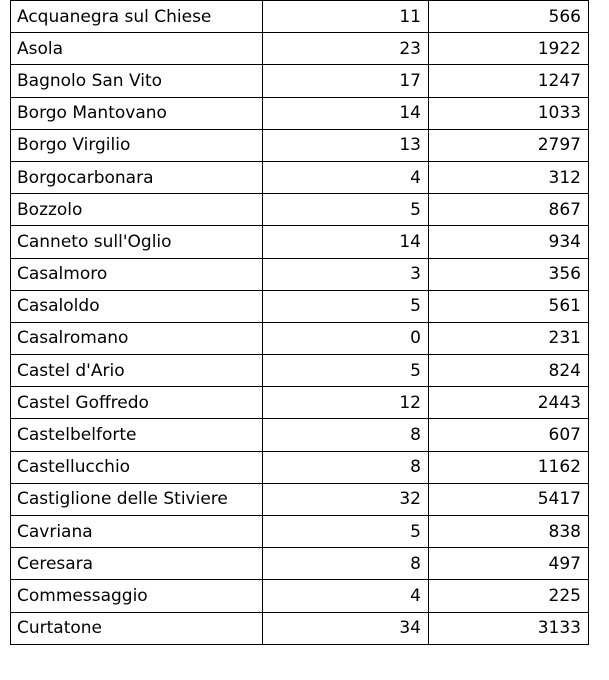 This screenshot has height=680, width=609. I want to click on value-column-1: 0, so click(345, 338).